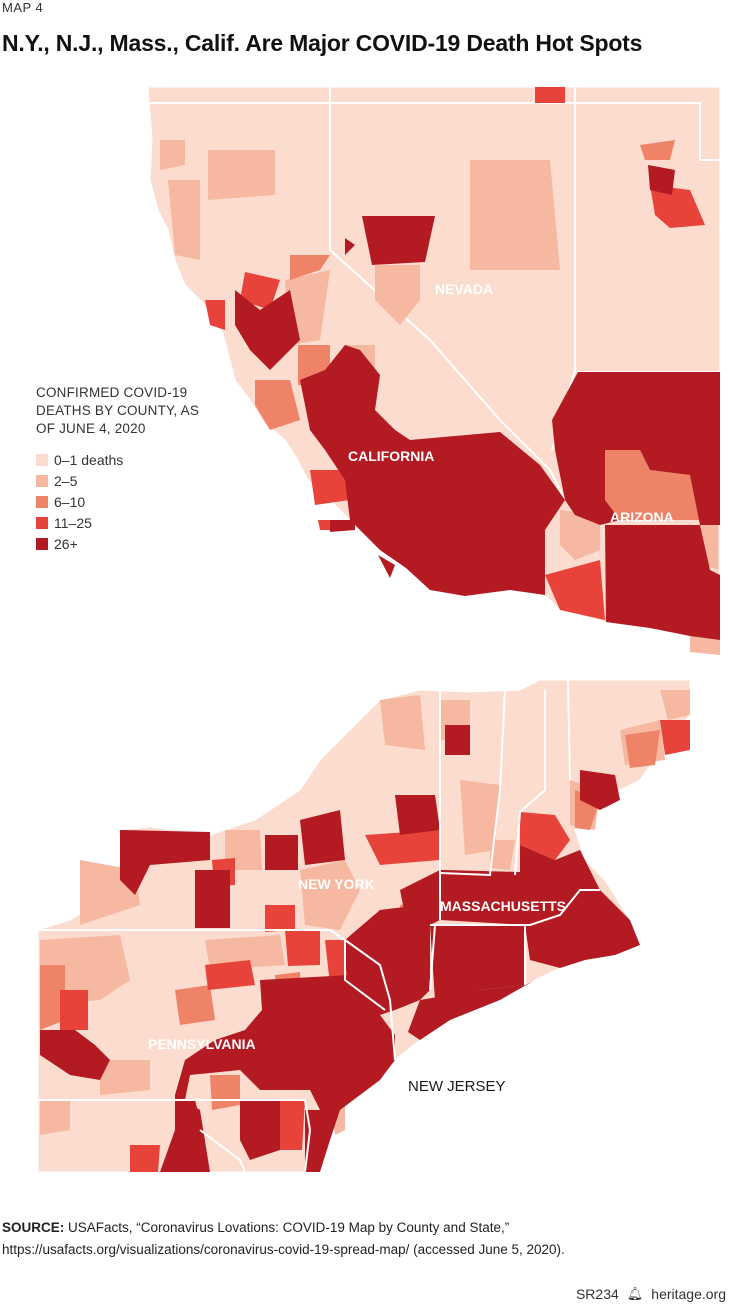  What do you see at coordinates (202, 1044) in the screenshot?
I see `label-pennsylvania: PENNSYLVANIA` at bounding box center [202, 1044].